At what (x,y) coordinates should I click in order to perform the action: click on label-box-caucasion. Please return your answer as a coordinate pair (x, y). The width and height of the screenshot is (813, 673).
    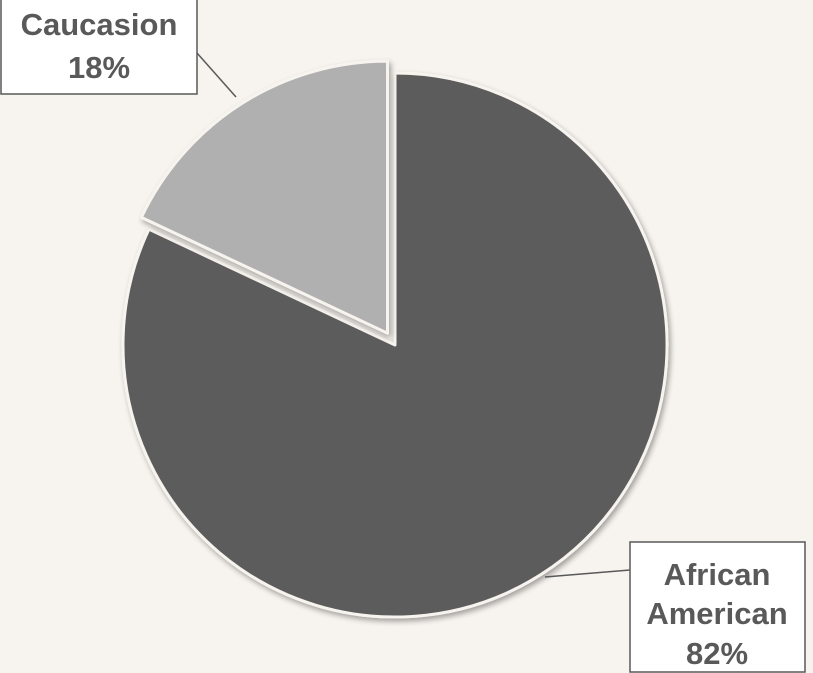
    Looking at the image, I should click on (99, 47).